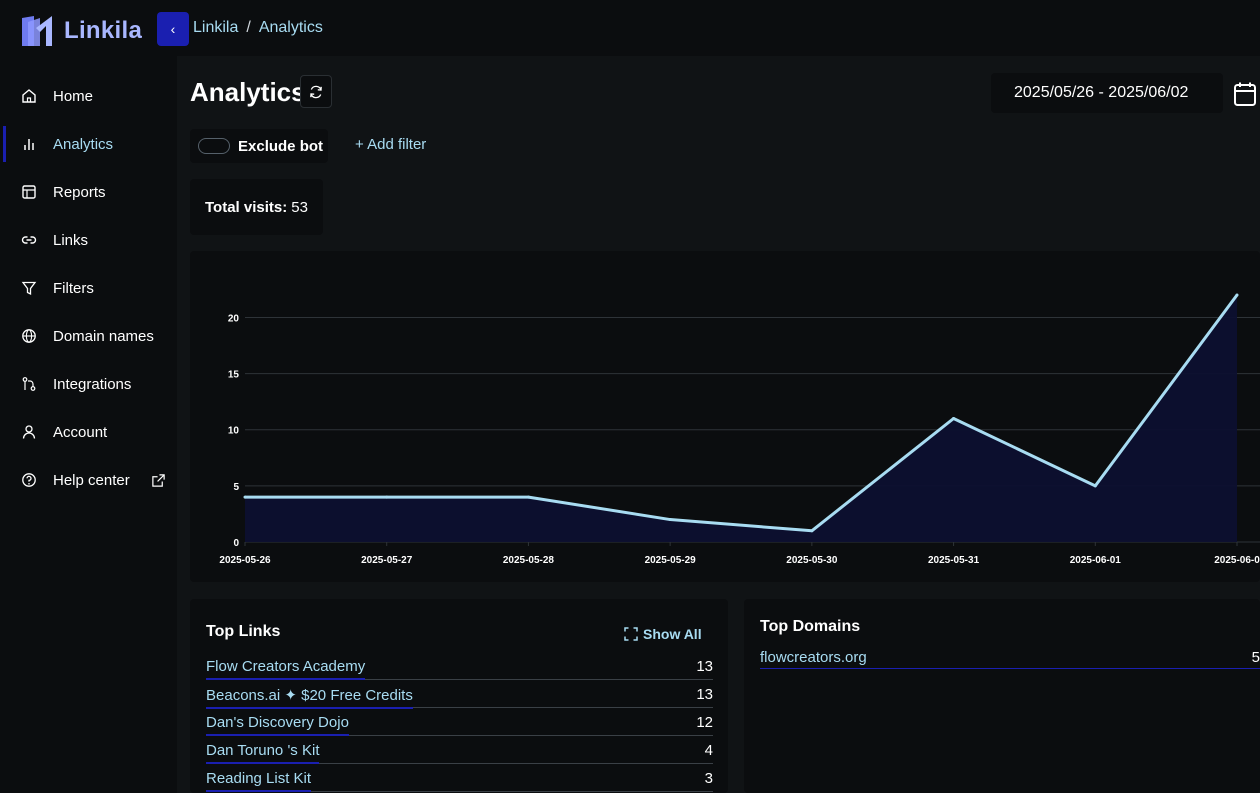 The width and height of the screenshot is (1260, 793). Describe the element at coordinates (103, 336) in the screenshot. I see `sidebar-item-label: Domain names` at that location.